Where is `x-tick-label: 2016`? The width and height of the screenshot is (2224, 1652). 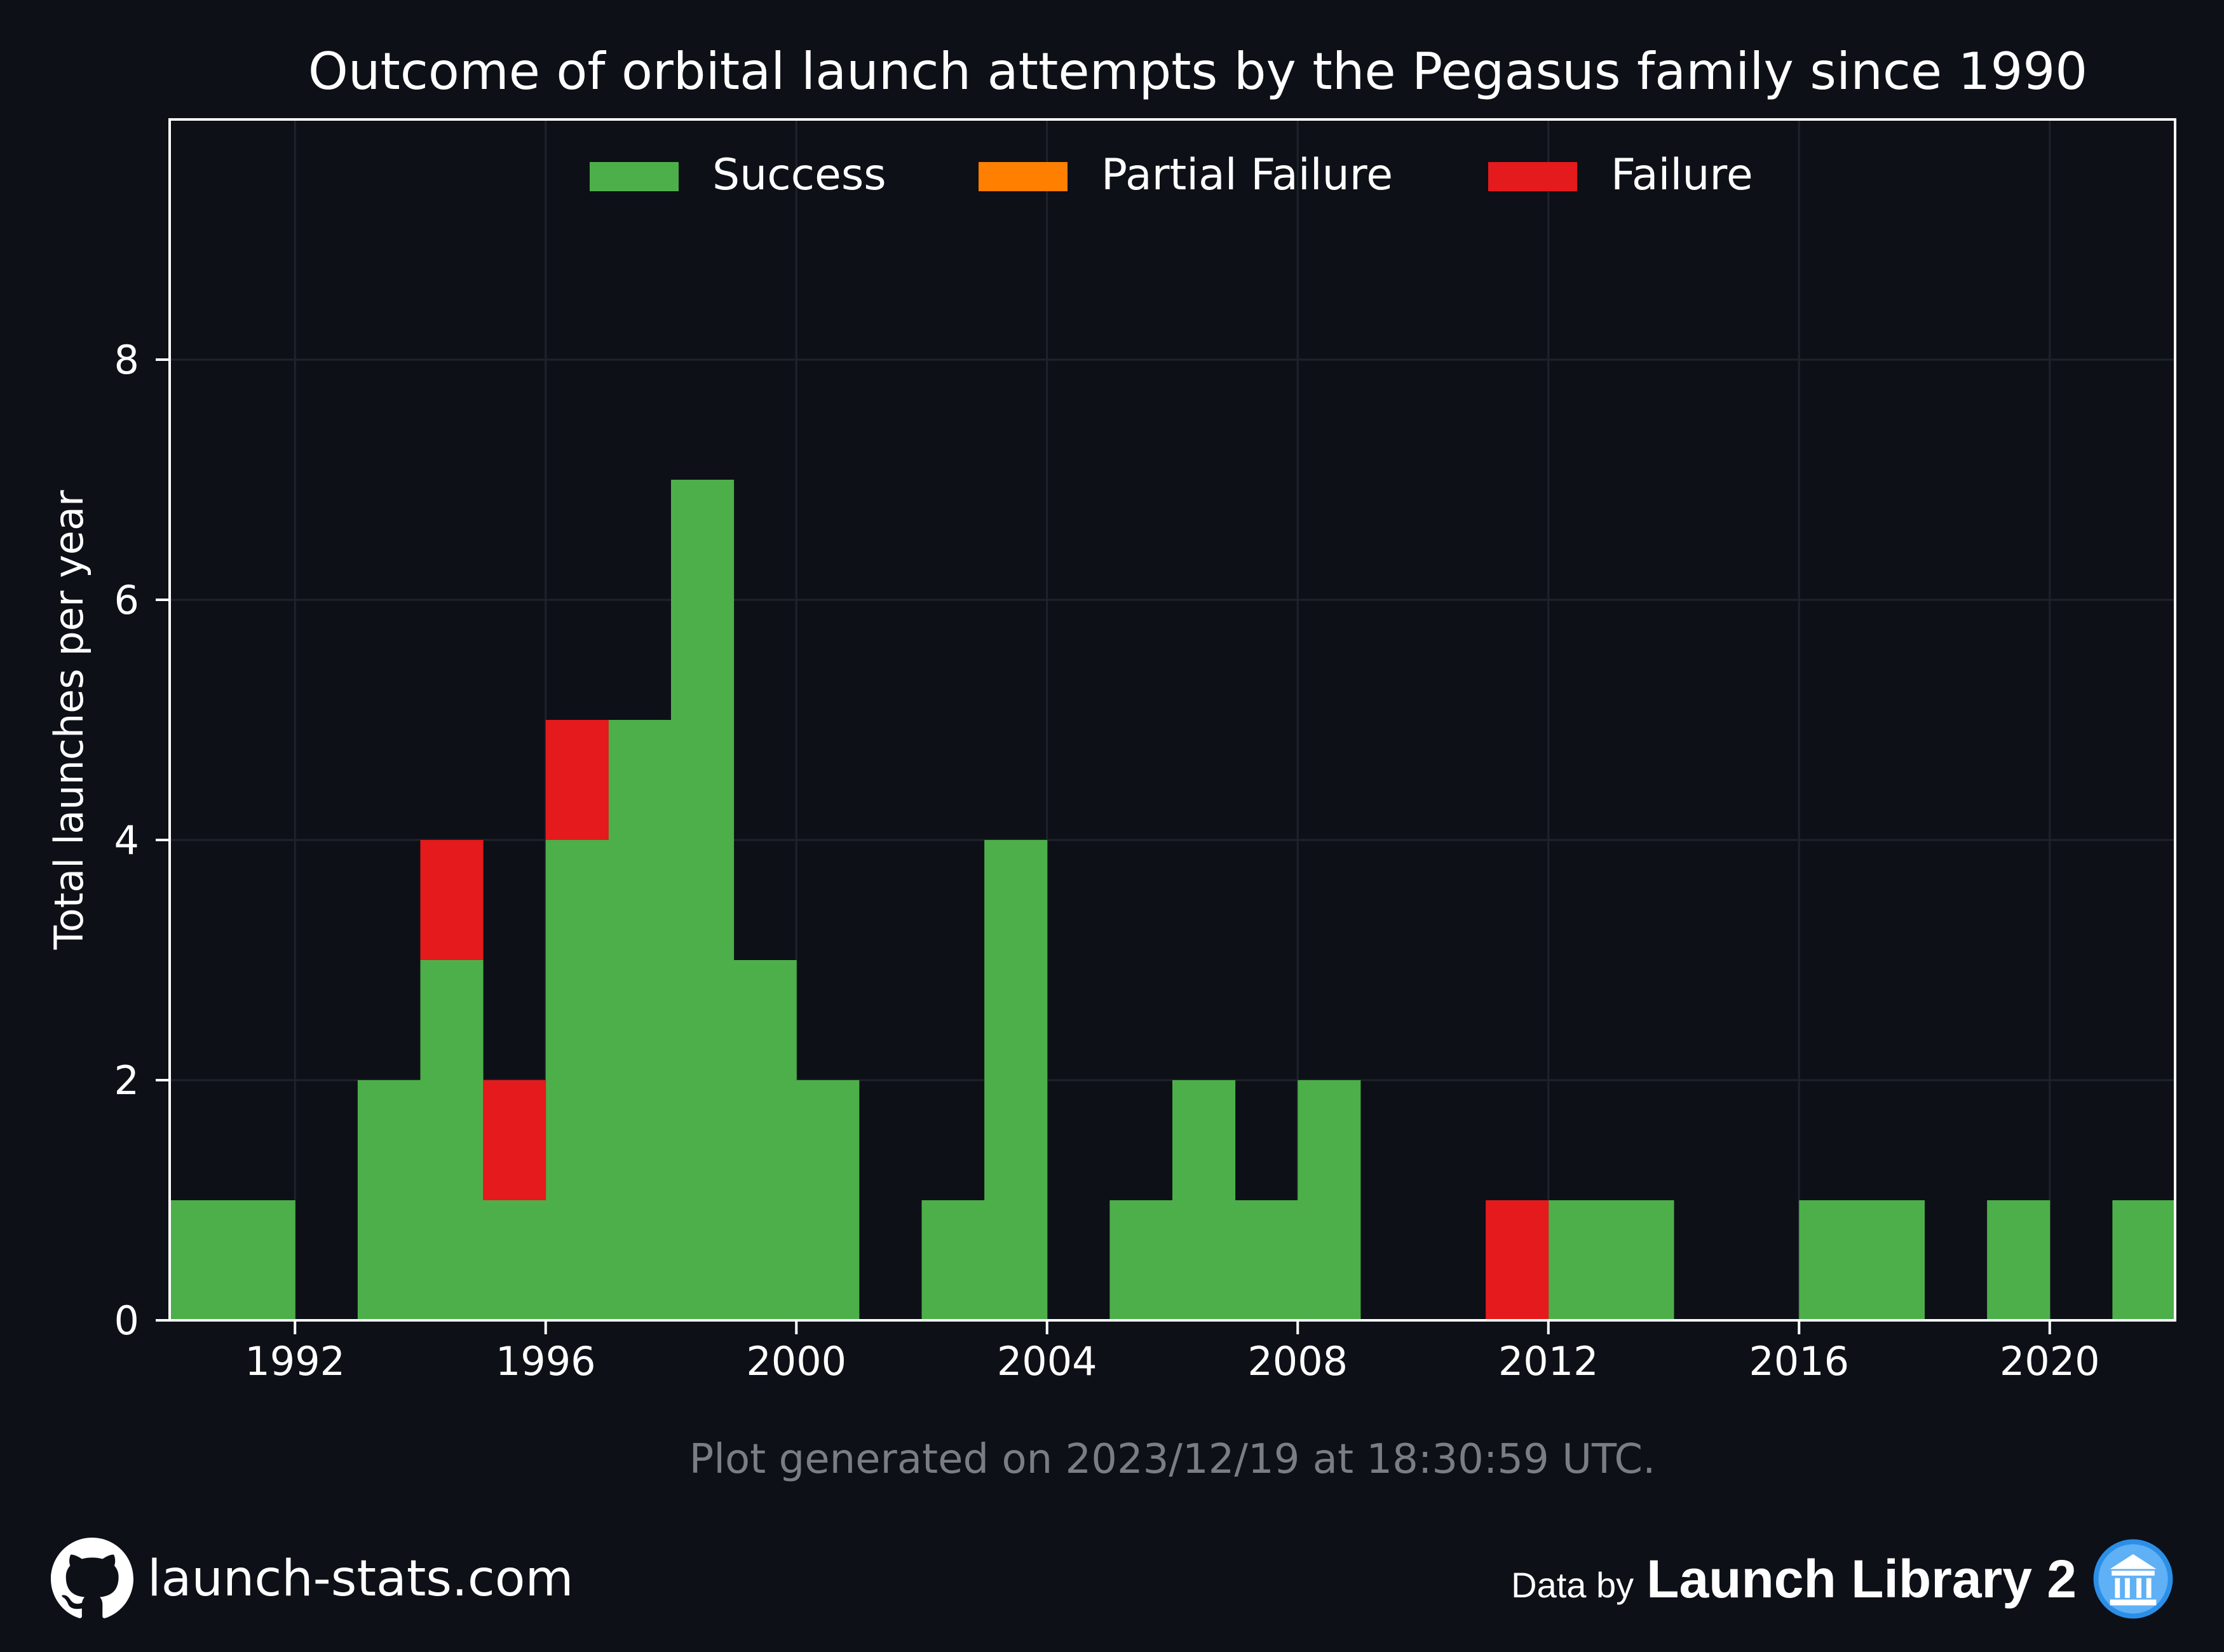
x-tick-label: 2016 is located at coordinates (1799, 1361).